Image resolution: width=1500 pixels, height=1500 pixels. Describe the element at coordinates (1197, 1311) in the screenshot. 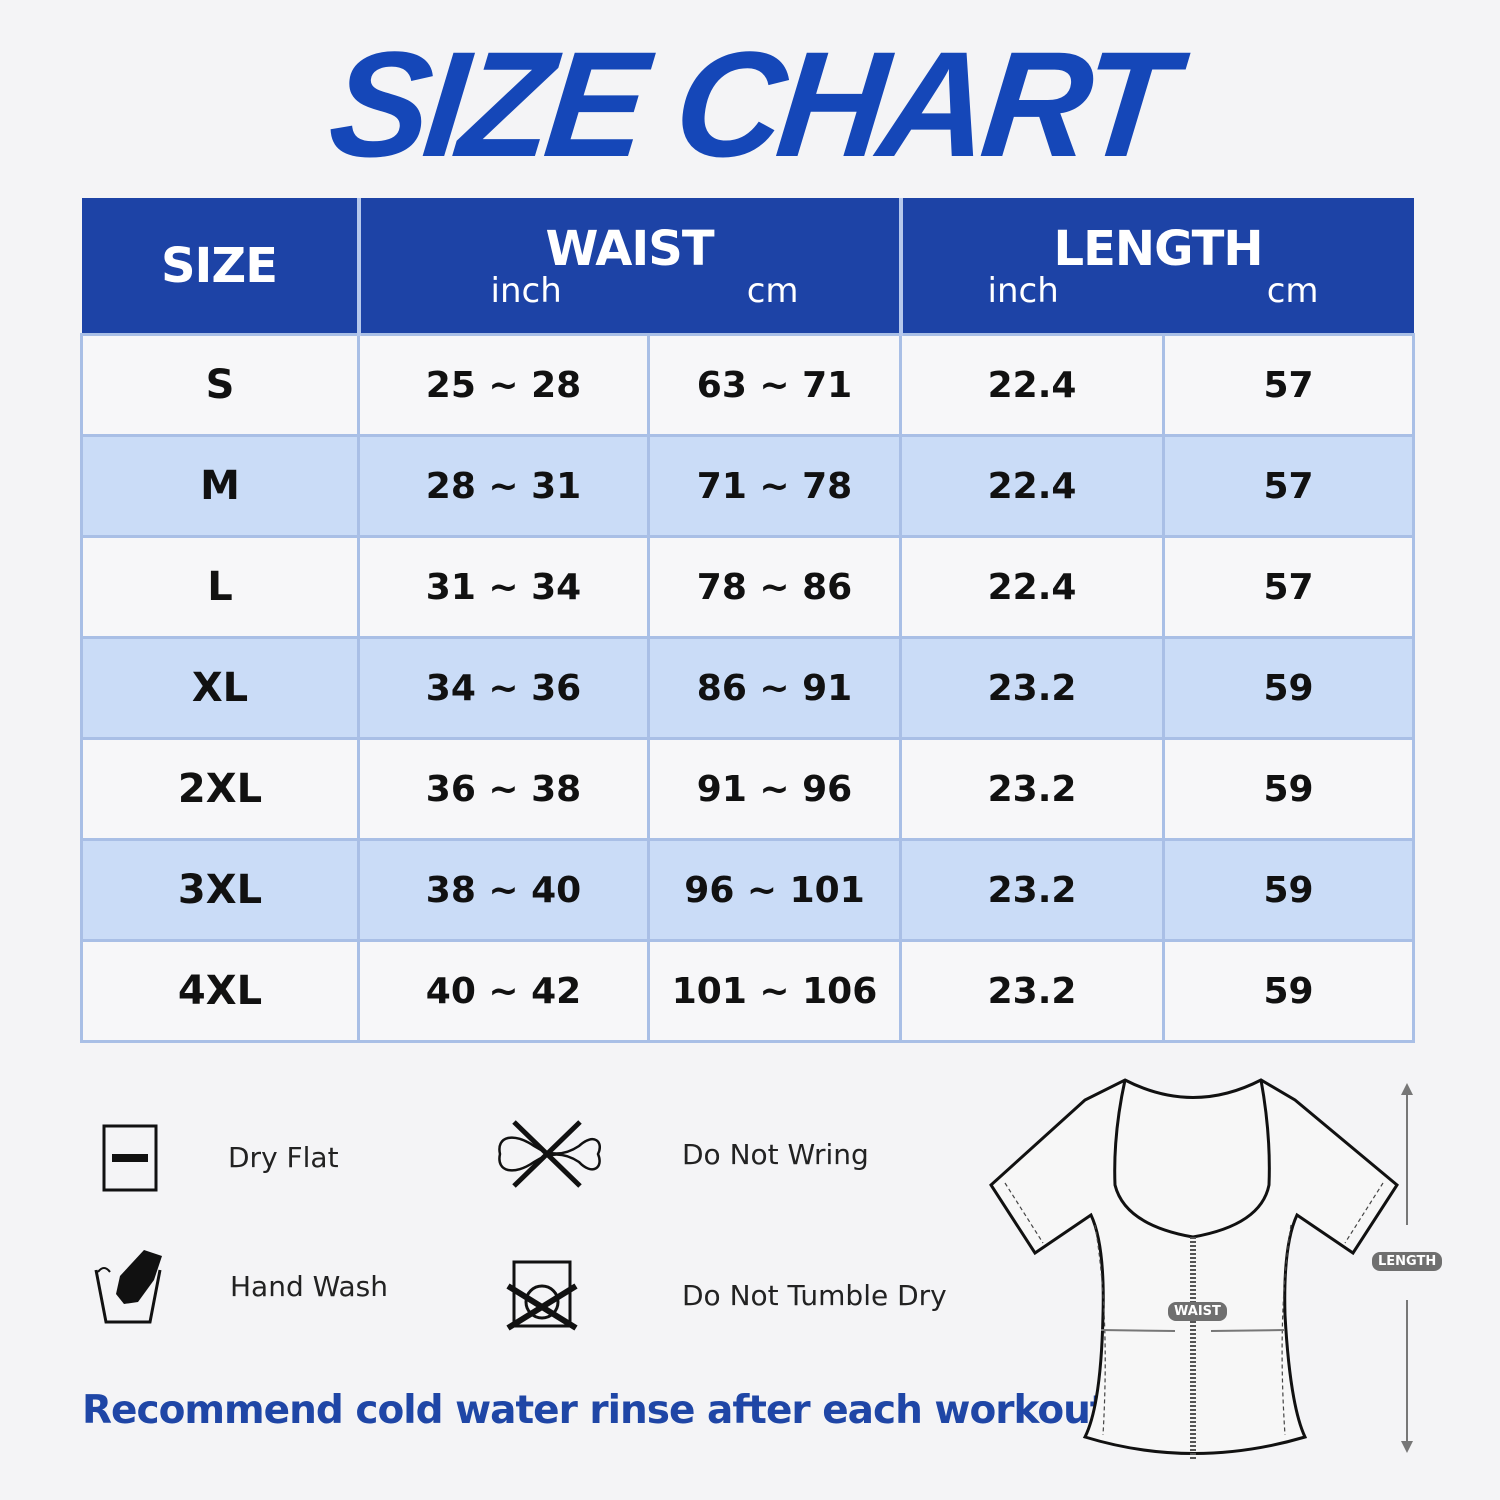

I see `waist-label: WAIST` at that location.